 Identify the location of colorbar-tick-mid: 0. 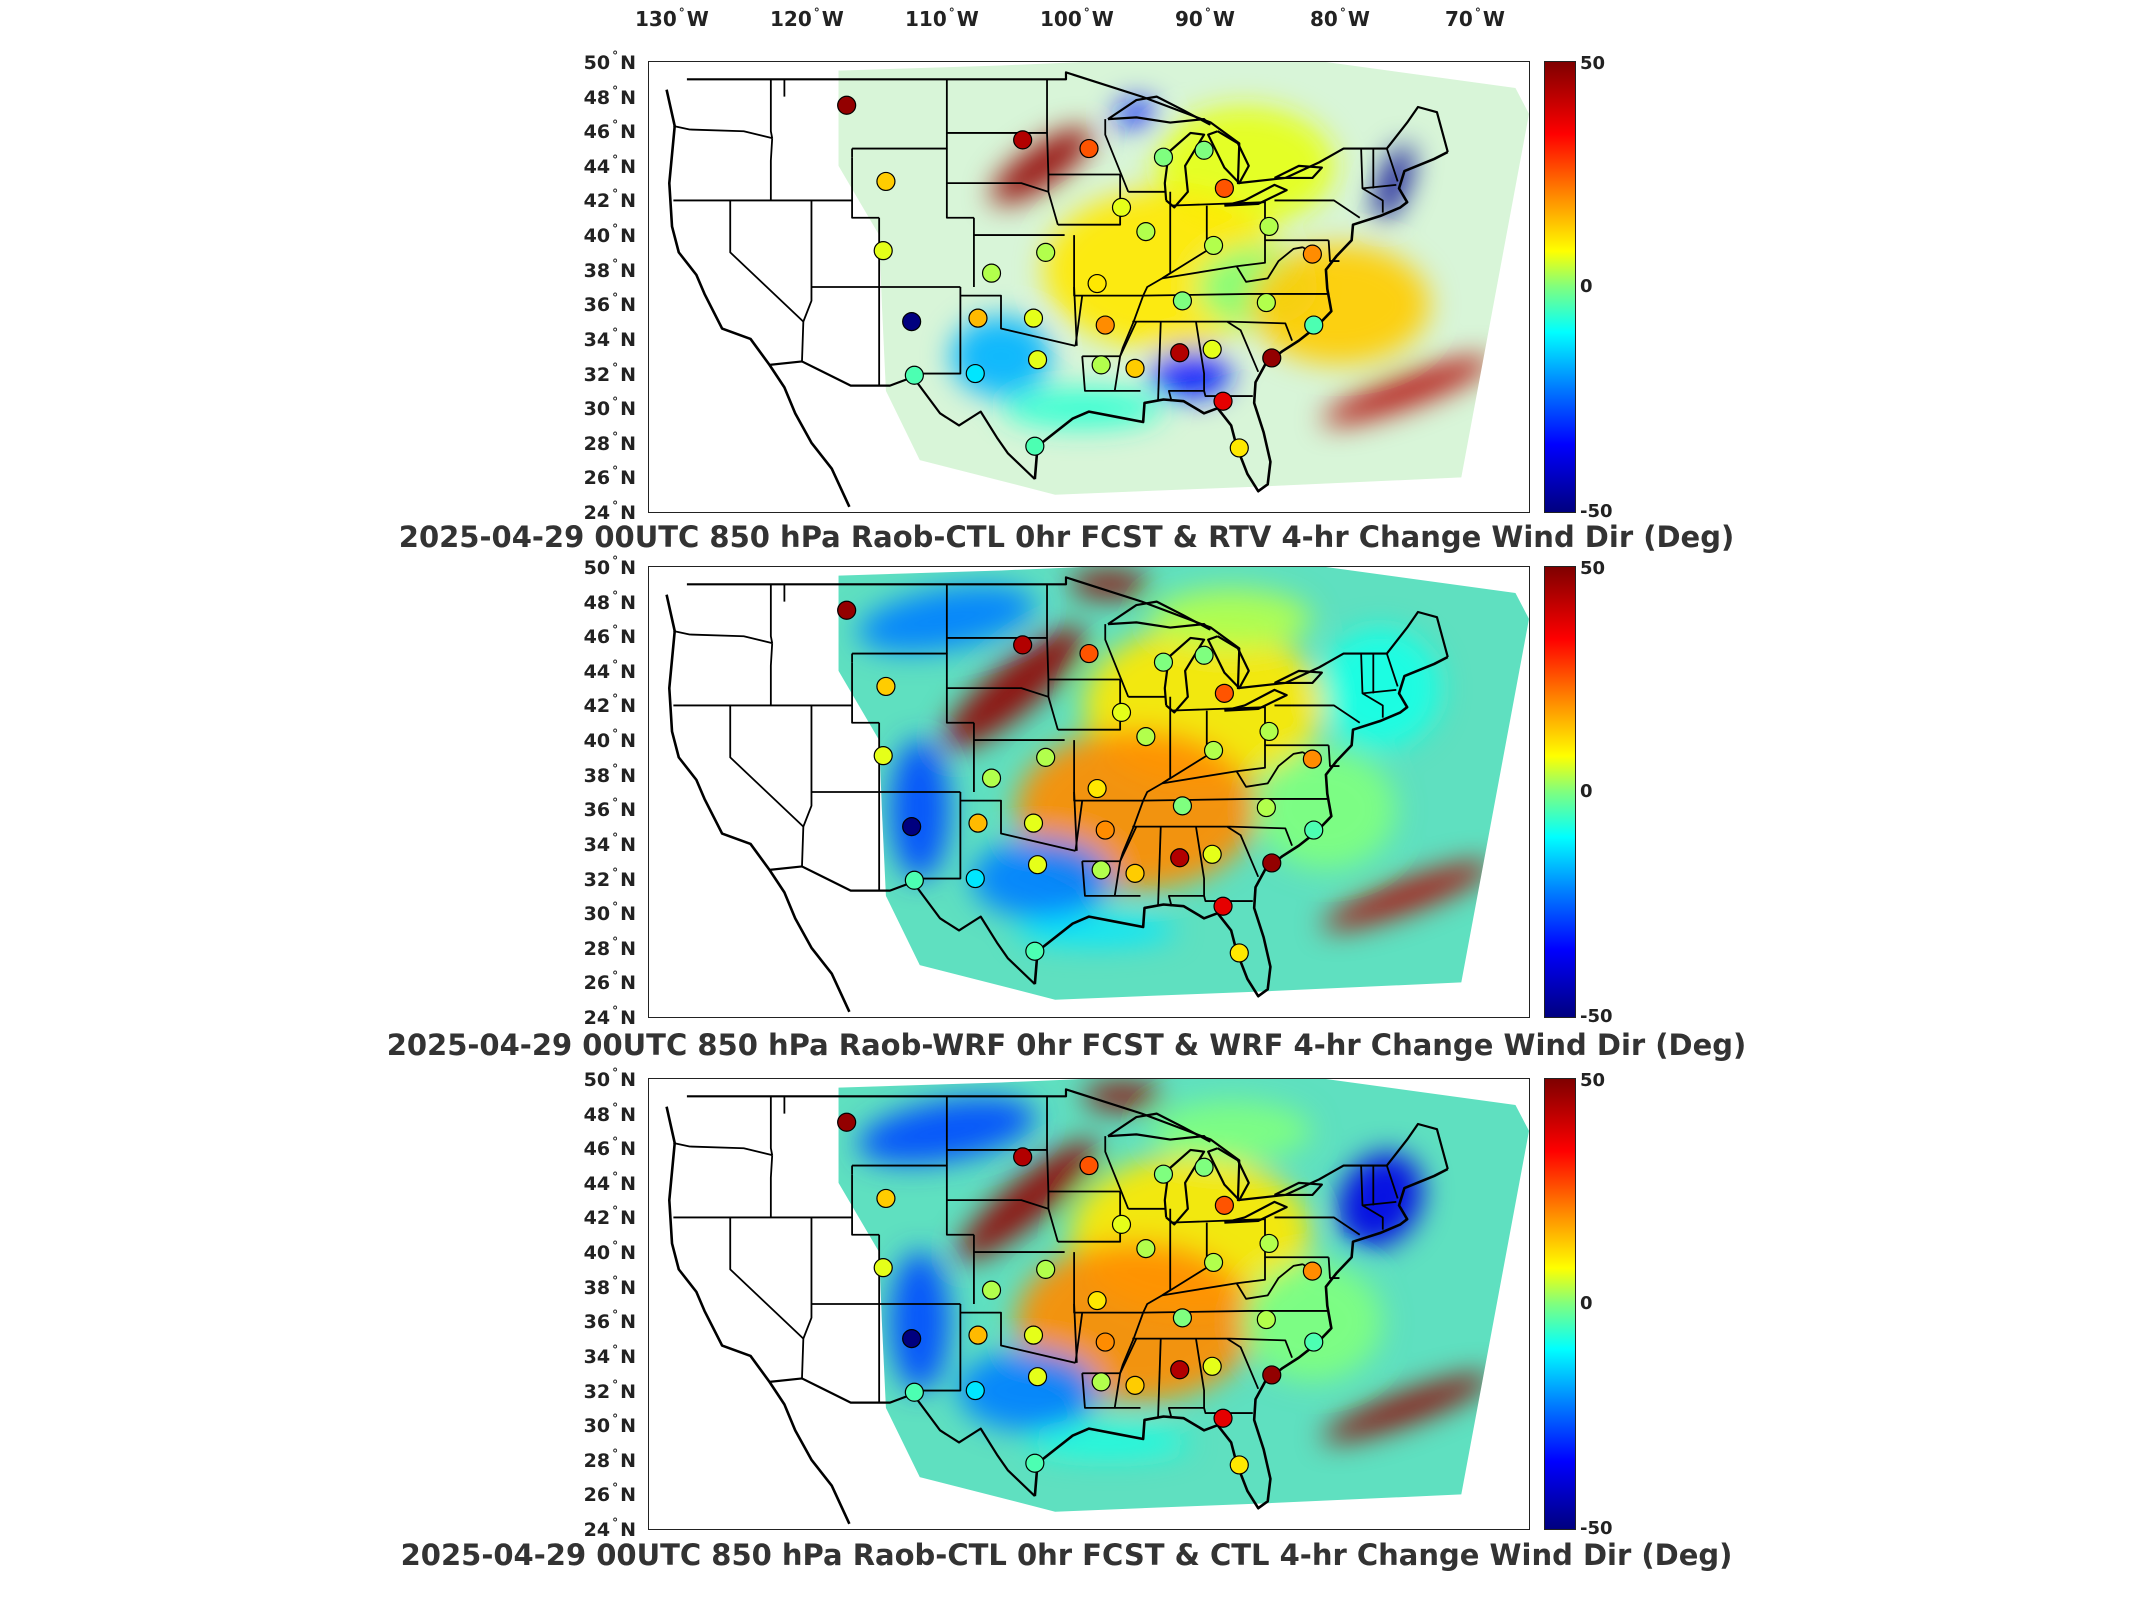
(1586, 1303).